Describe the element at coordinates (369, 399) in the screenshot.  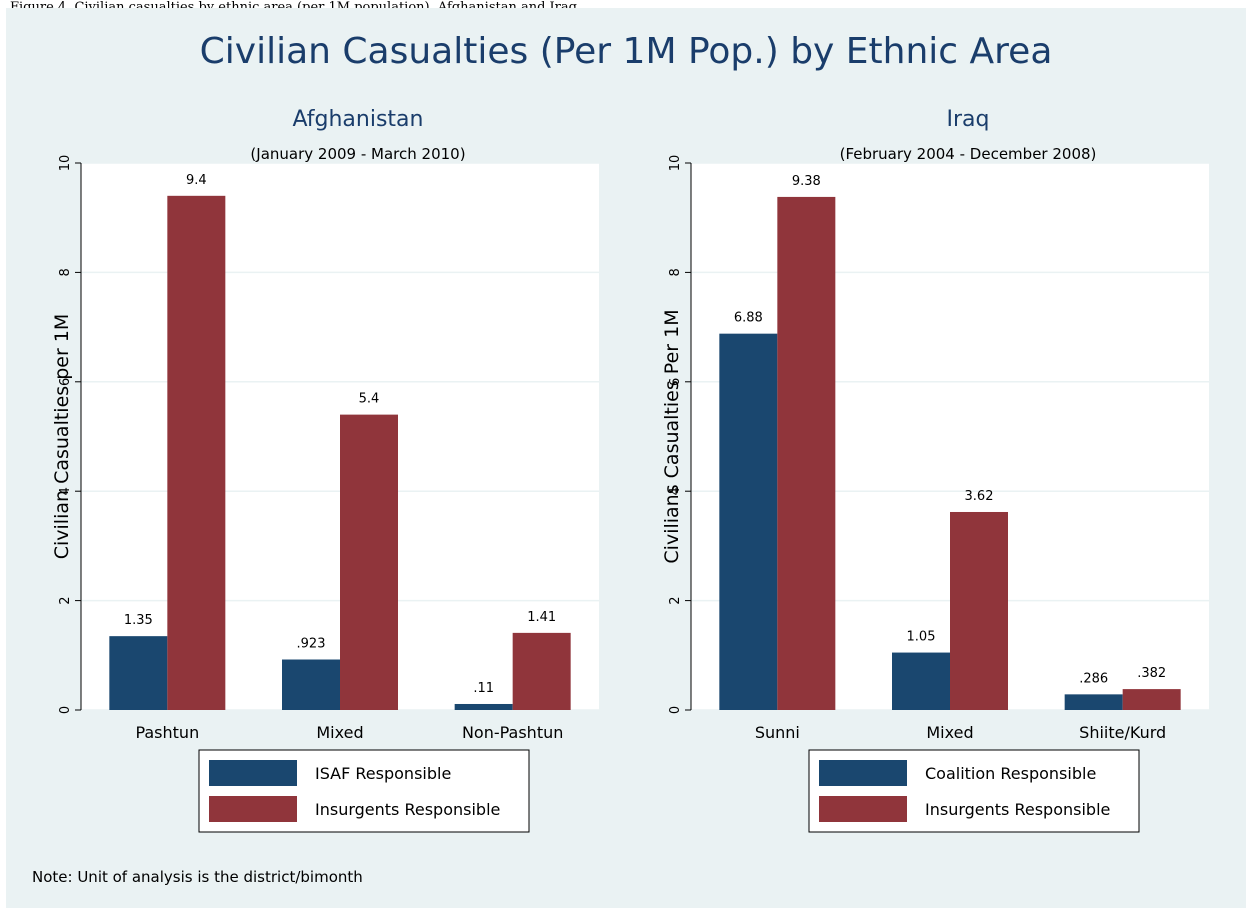
I see `data-label: 5.4` at that location.